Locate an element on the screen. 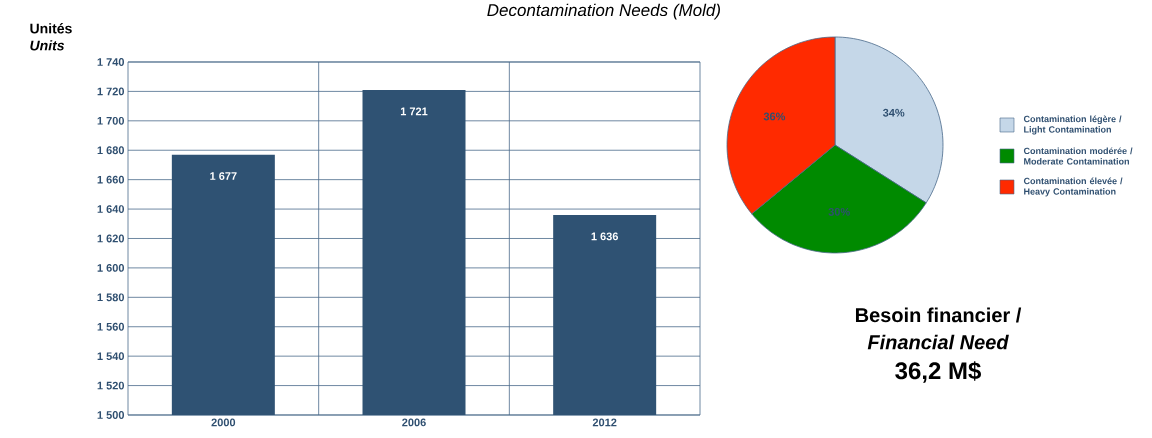  y-tick-label: 1 680 is located at coordinates (111, 150).